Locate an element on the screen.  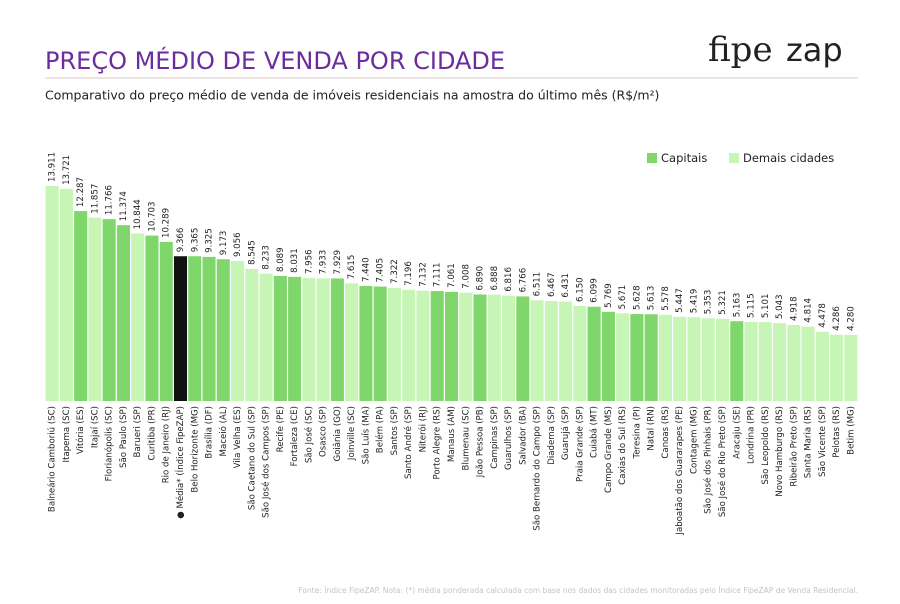
value-label: 5.353 is located at coordinates (709, 302).